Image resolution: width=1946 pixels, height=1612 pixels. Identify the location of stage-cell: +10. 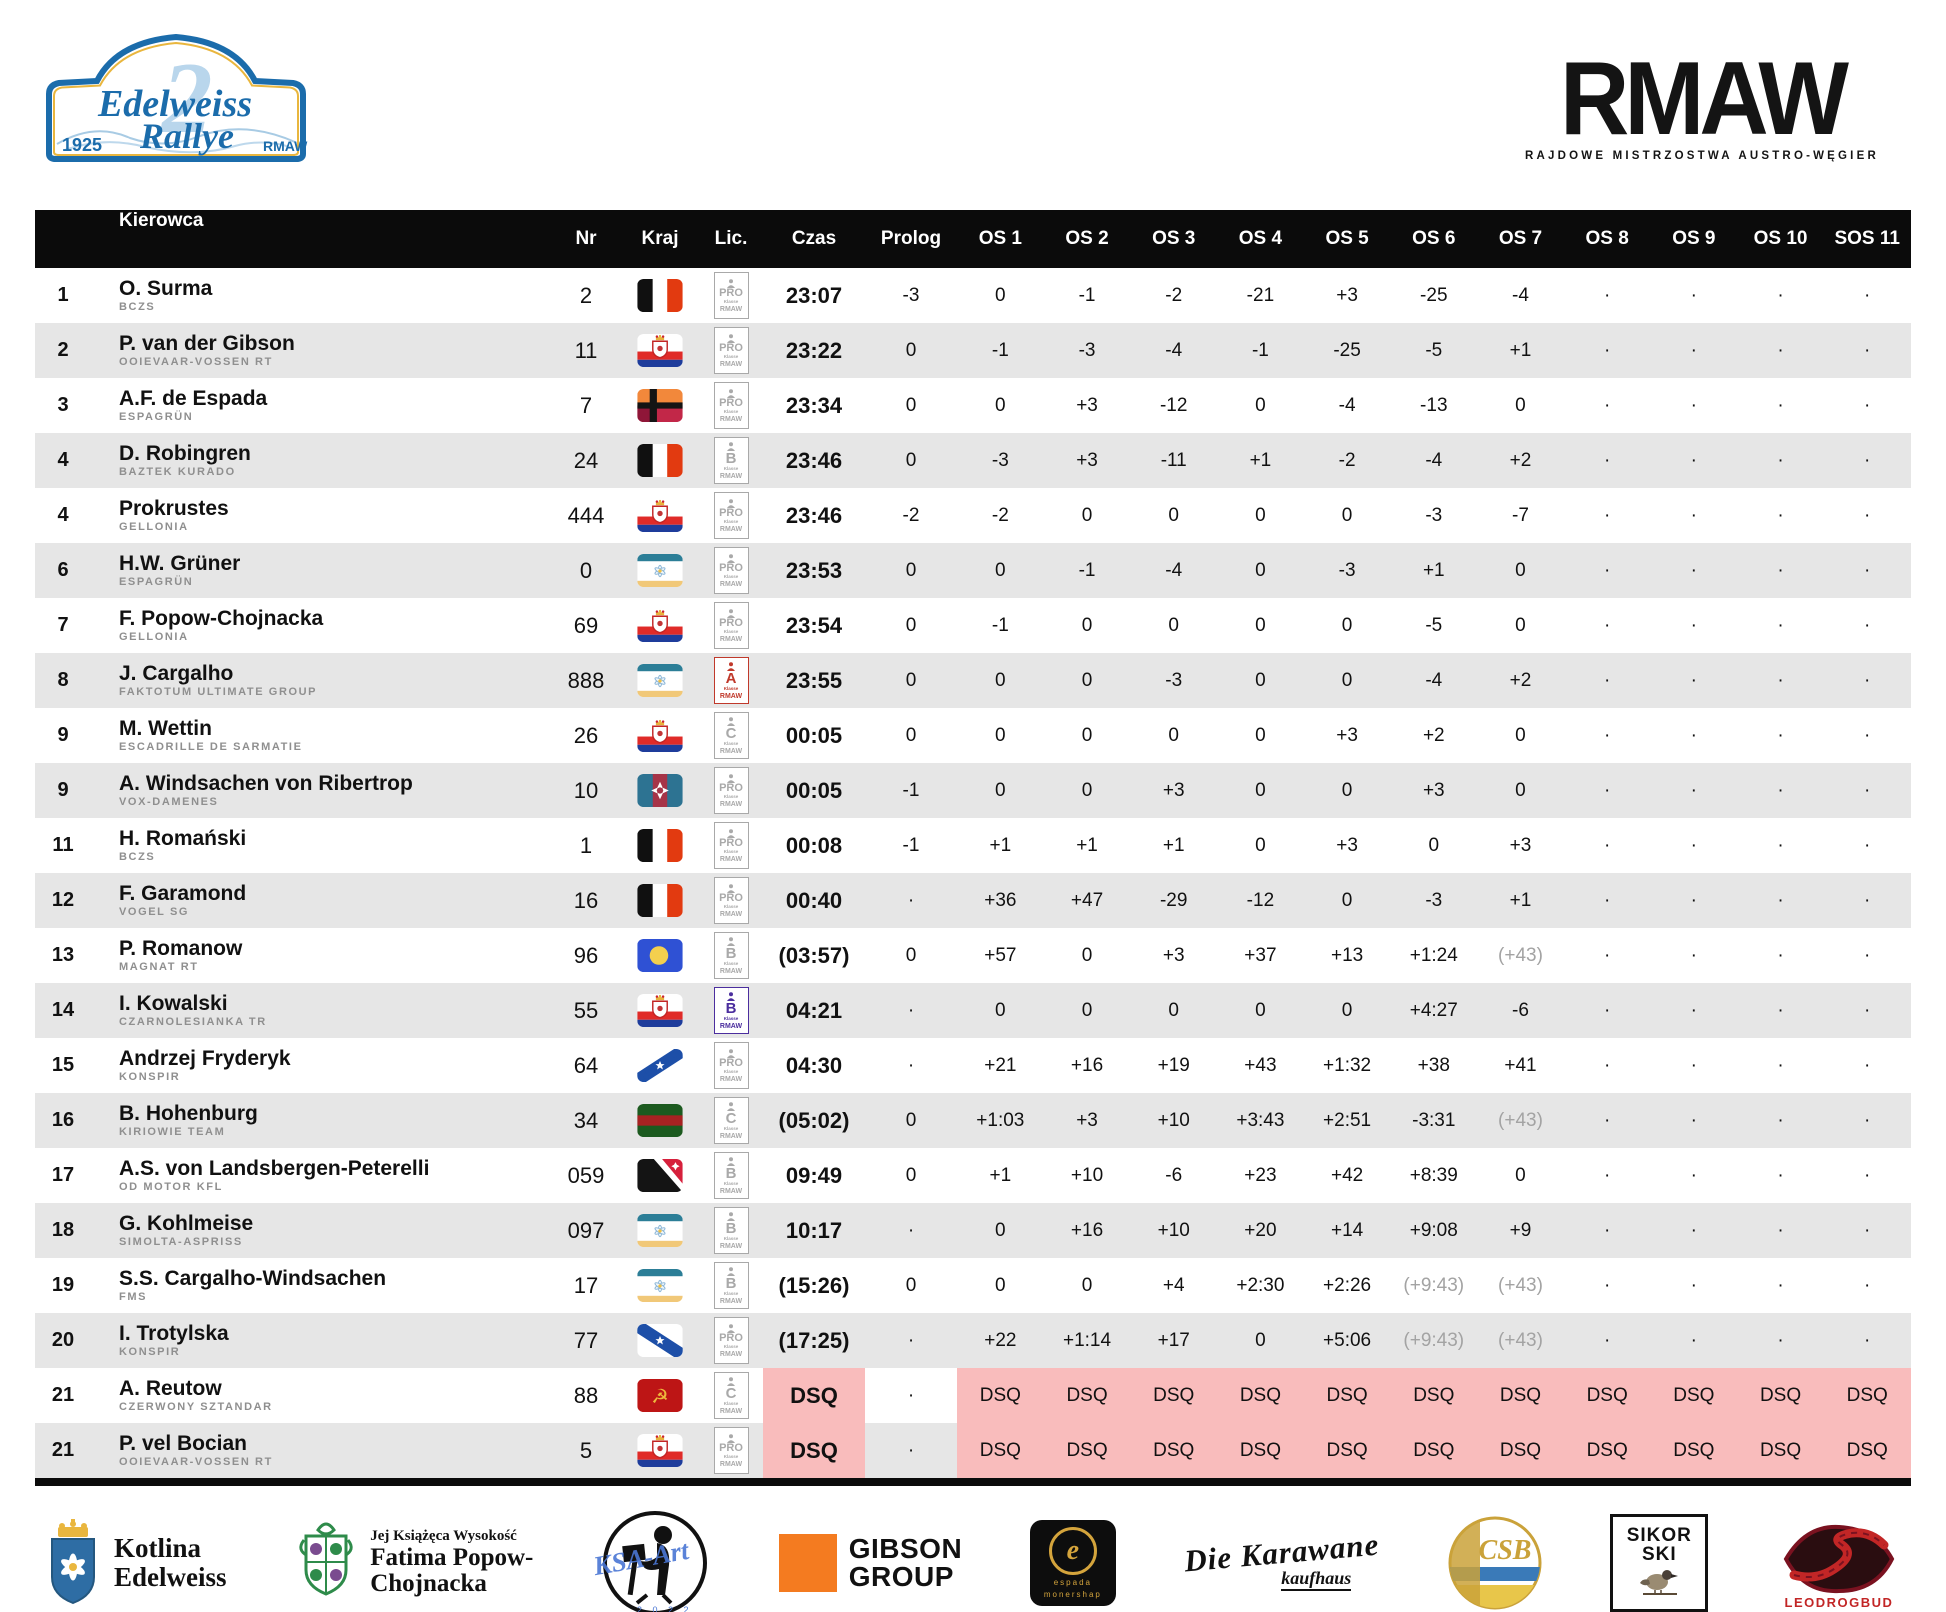
(1173, 1230).